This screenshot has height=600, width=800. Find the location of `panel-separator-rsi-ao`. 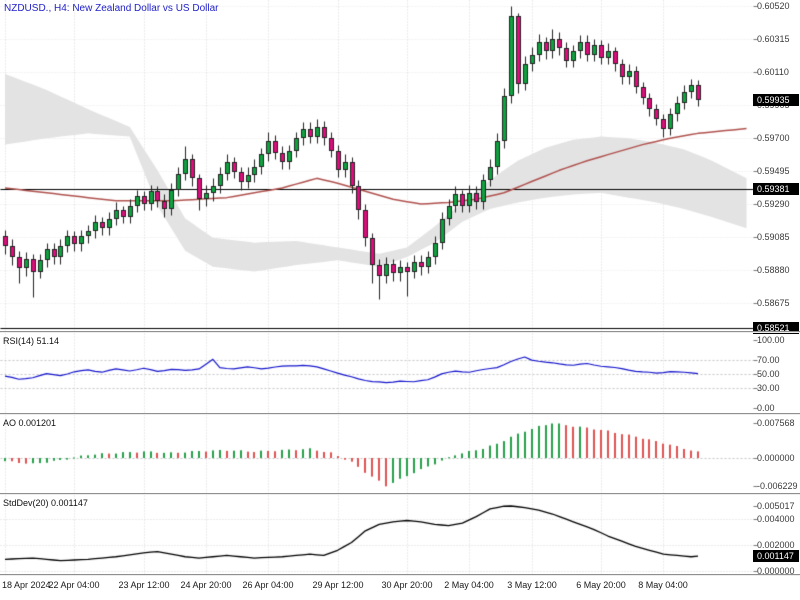

panel-separator-rsi-ao is located at coordinates (400, 414).